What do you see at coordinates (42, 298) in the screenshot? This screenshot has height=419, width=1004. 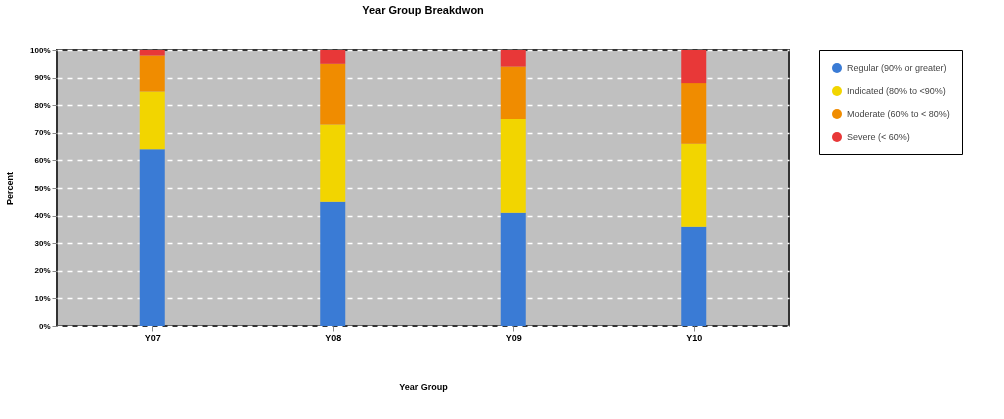 I see `y-tick-label: 10%` at bounding box center [42, 298].